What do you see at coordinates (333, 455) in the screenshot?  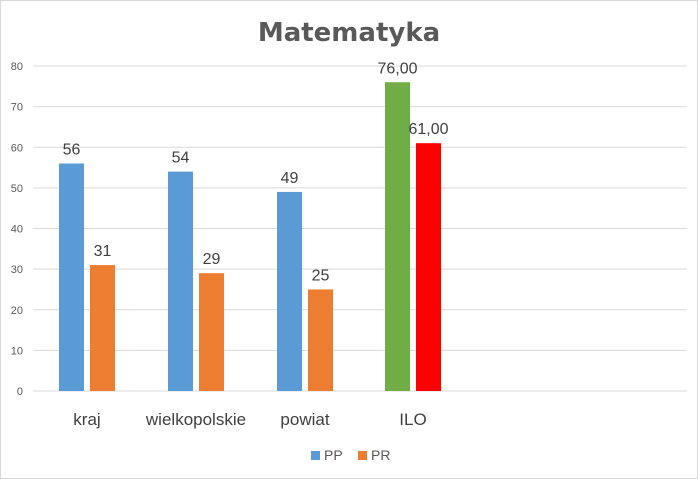 I see `legend-label-pp: PP` at bounding box center [333, 455].